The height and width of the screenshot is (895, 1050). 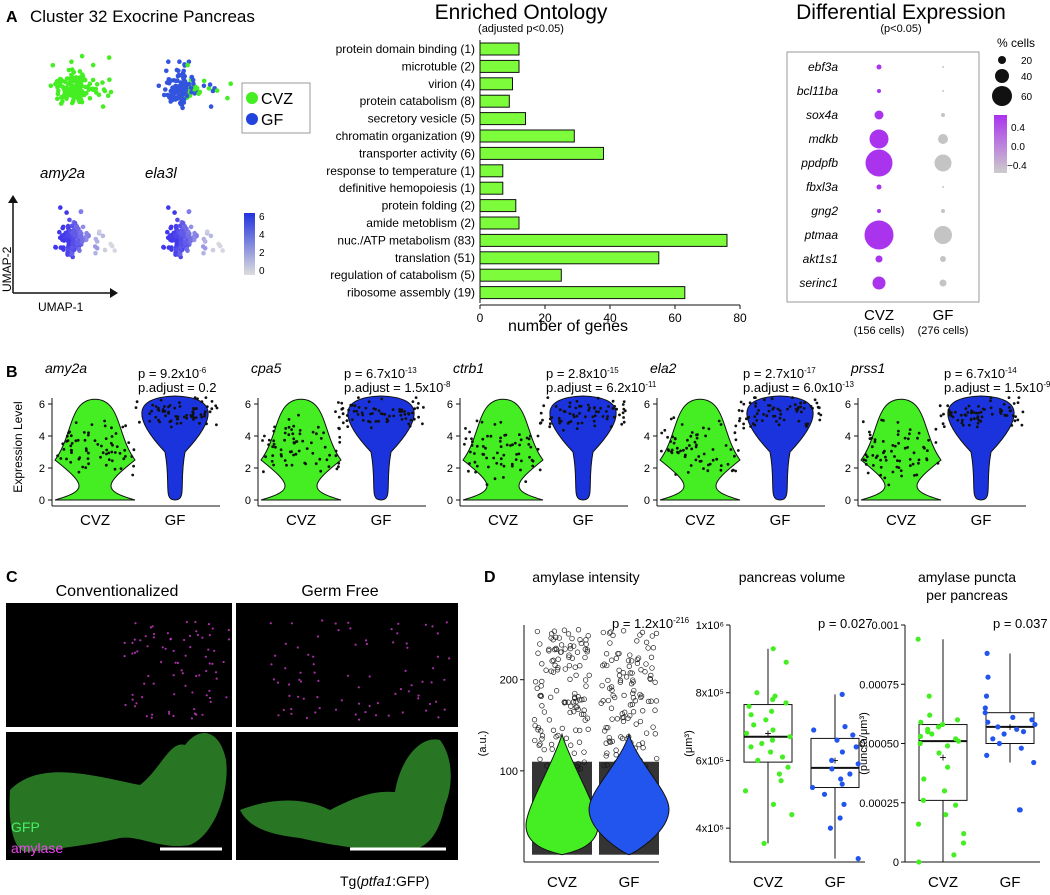 I want to click on padj-text: p.adjust = 1.5x10, so click(x=393, y=387).